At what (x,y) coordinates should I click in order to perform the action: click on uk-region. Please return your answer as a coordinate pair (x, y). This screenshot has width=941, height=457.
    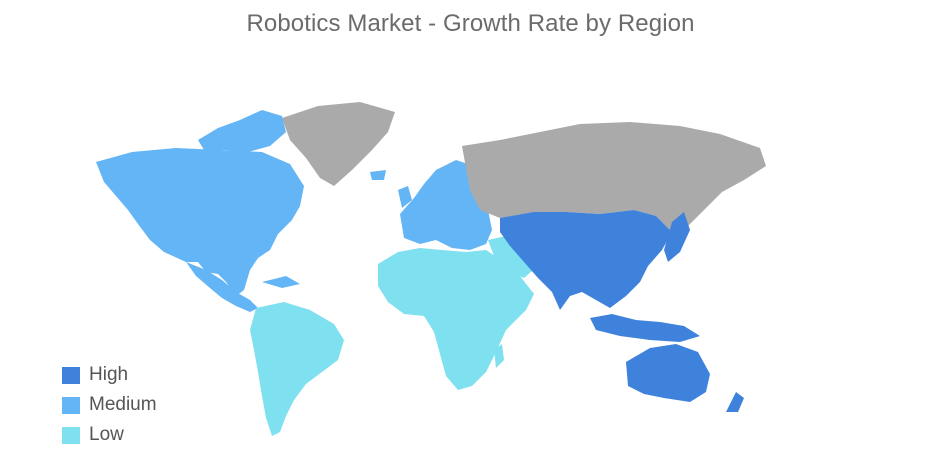
    Looking at the image, I should click on (405, 197).